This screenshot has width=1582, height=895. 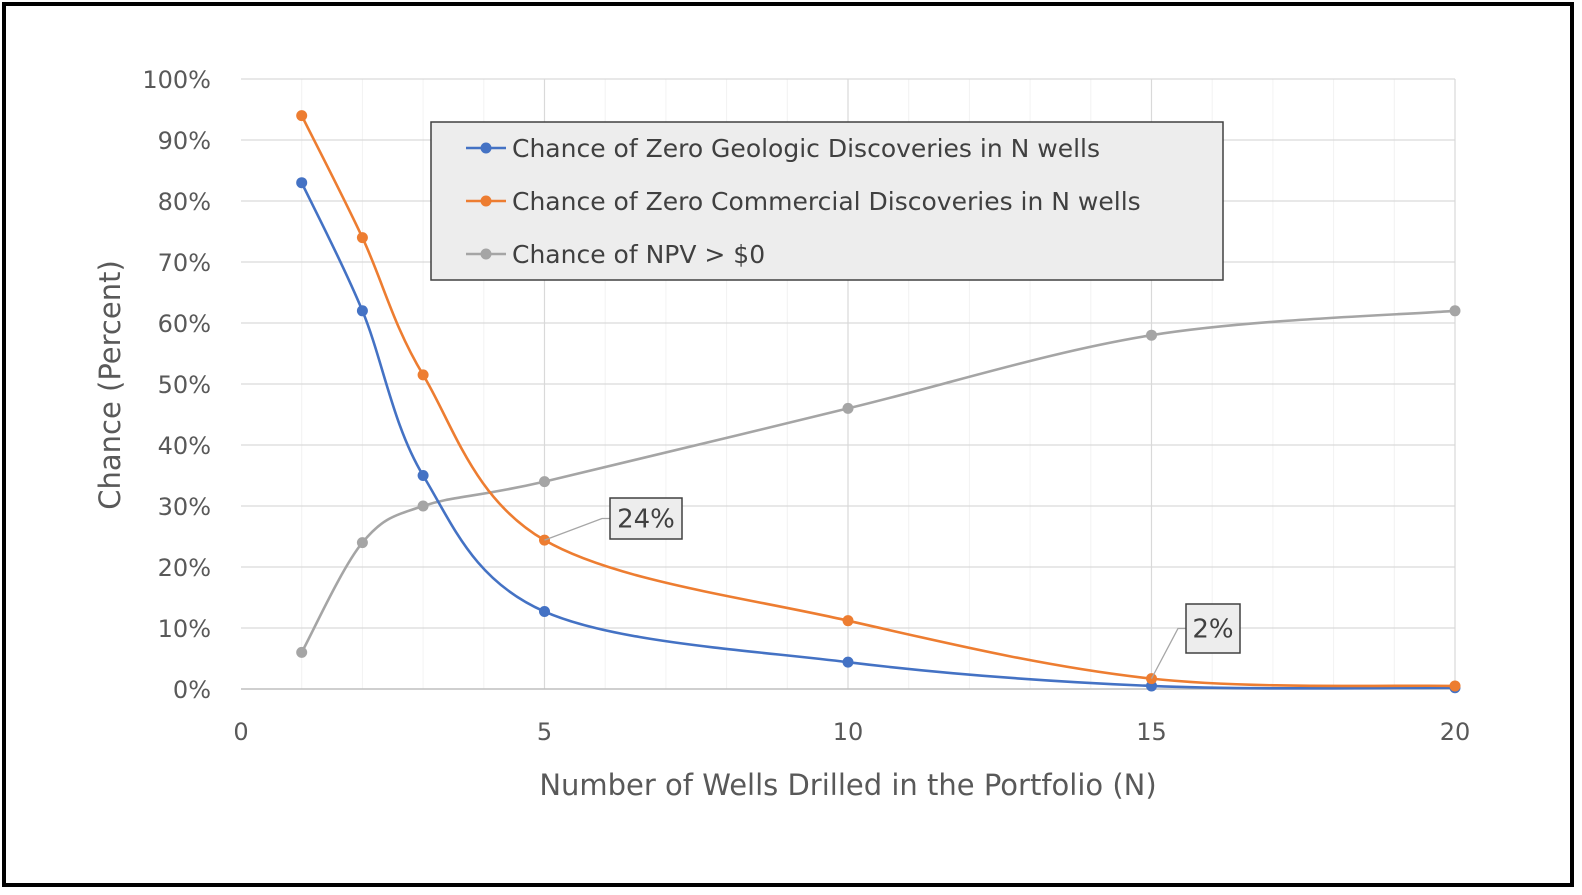 I want to click on y-tick-label: 0%, so click(x=192, y=690).